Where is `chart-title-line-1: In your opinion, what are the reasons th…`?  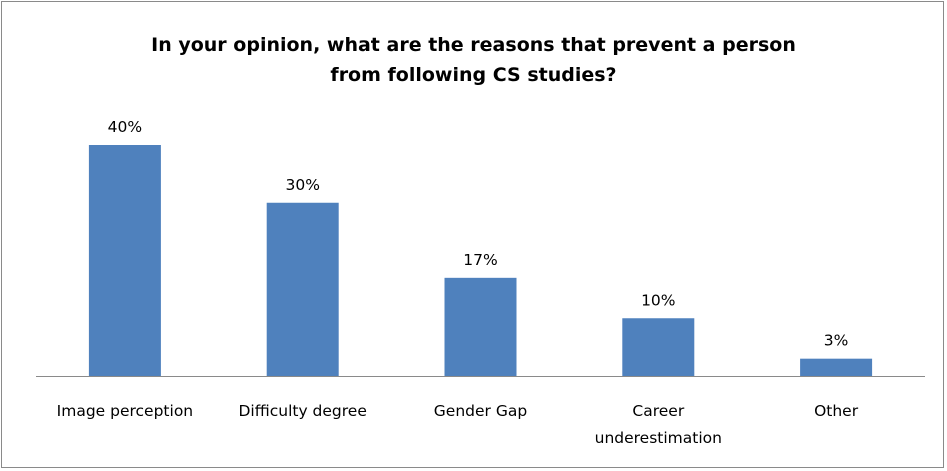 chart-title-line-1: In your opinion, what are the reasons th… is located at coordinates (473, 45).